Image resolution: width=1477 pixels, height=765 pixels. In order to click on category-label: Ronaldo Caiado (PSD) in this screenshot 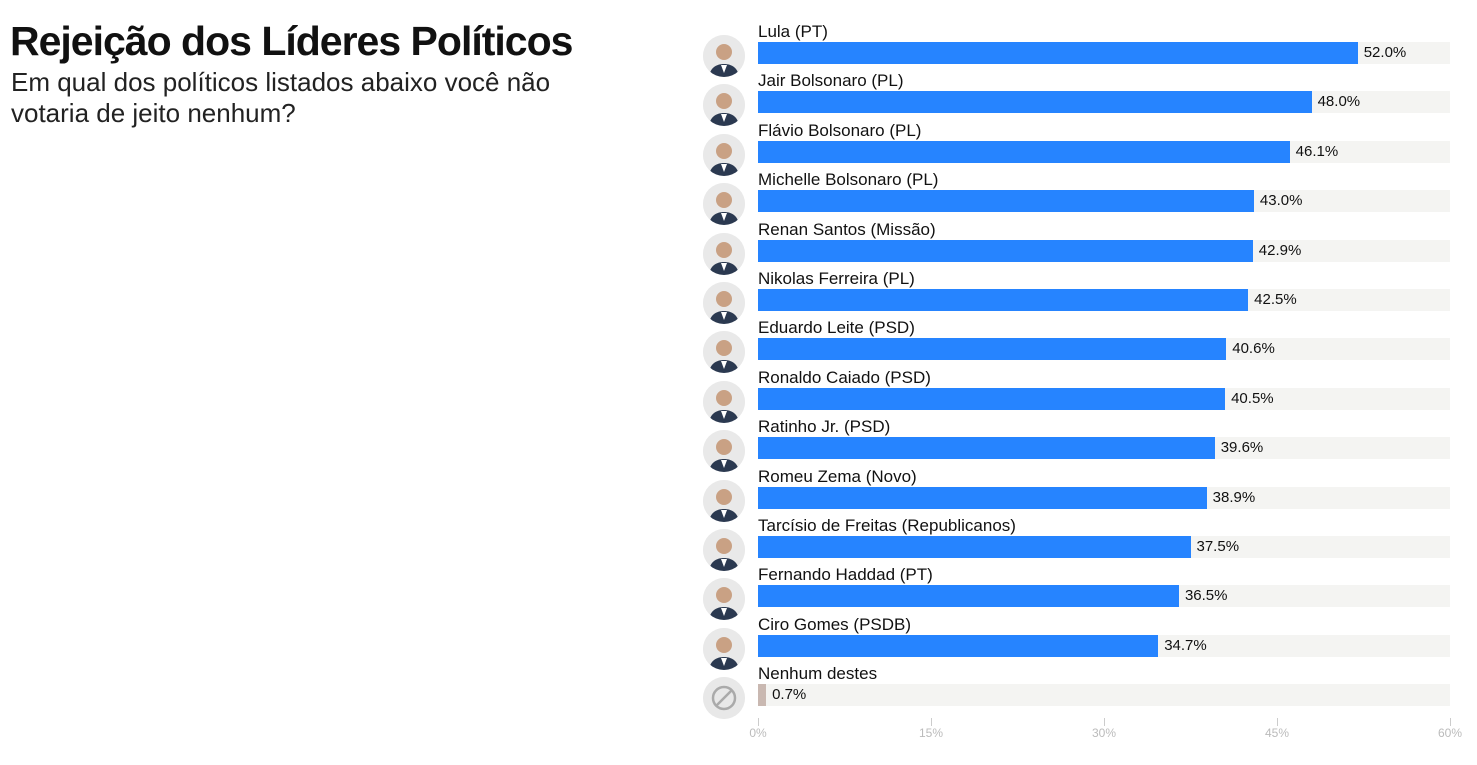, I will do `click(844, 377)`.